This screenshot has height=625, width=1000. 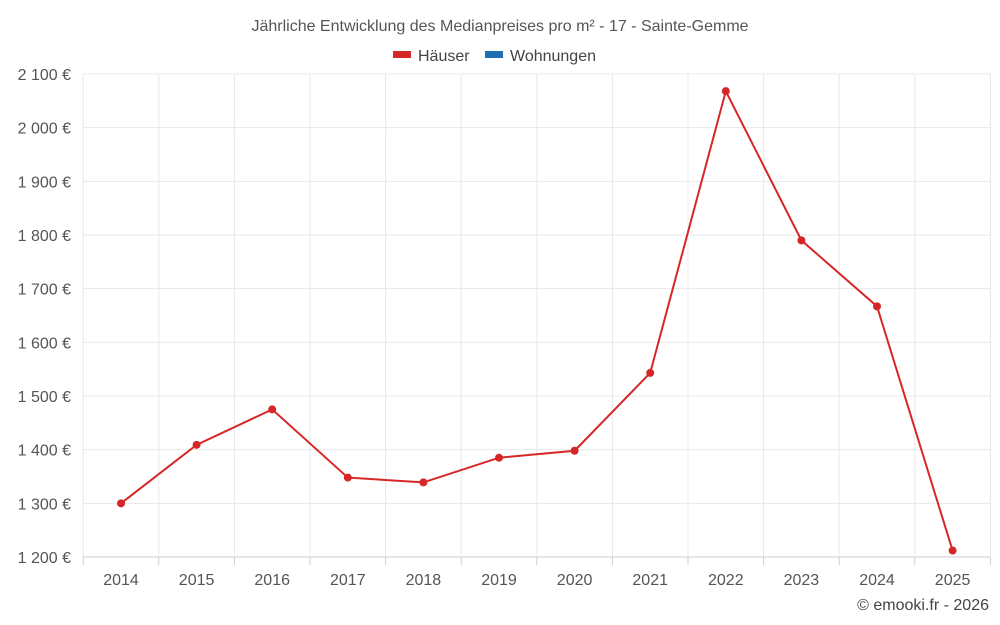 I want to click on x-tick-label: 2024, so click(x=877, y=580).